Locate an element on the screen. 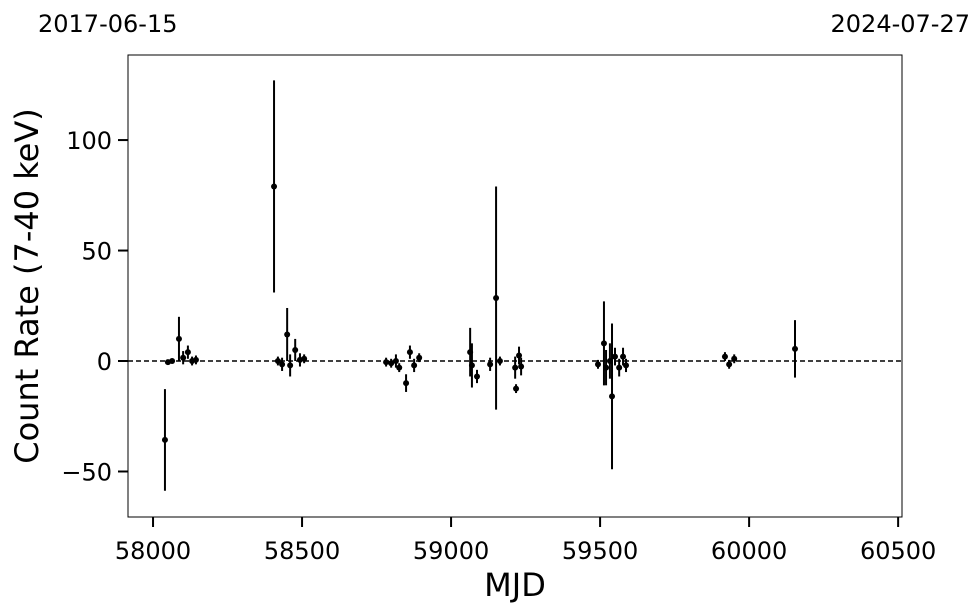 This screenshot has height=613, width=980. y-axis-label: Count Rate (7-40 keV) is located at coordinates (27, 285).